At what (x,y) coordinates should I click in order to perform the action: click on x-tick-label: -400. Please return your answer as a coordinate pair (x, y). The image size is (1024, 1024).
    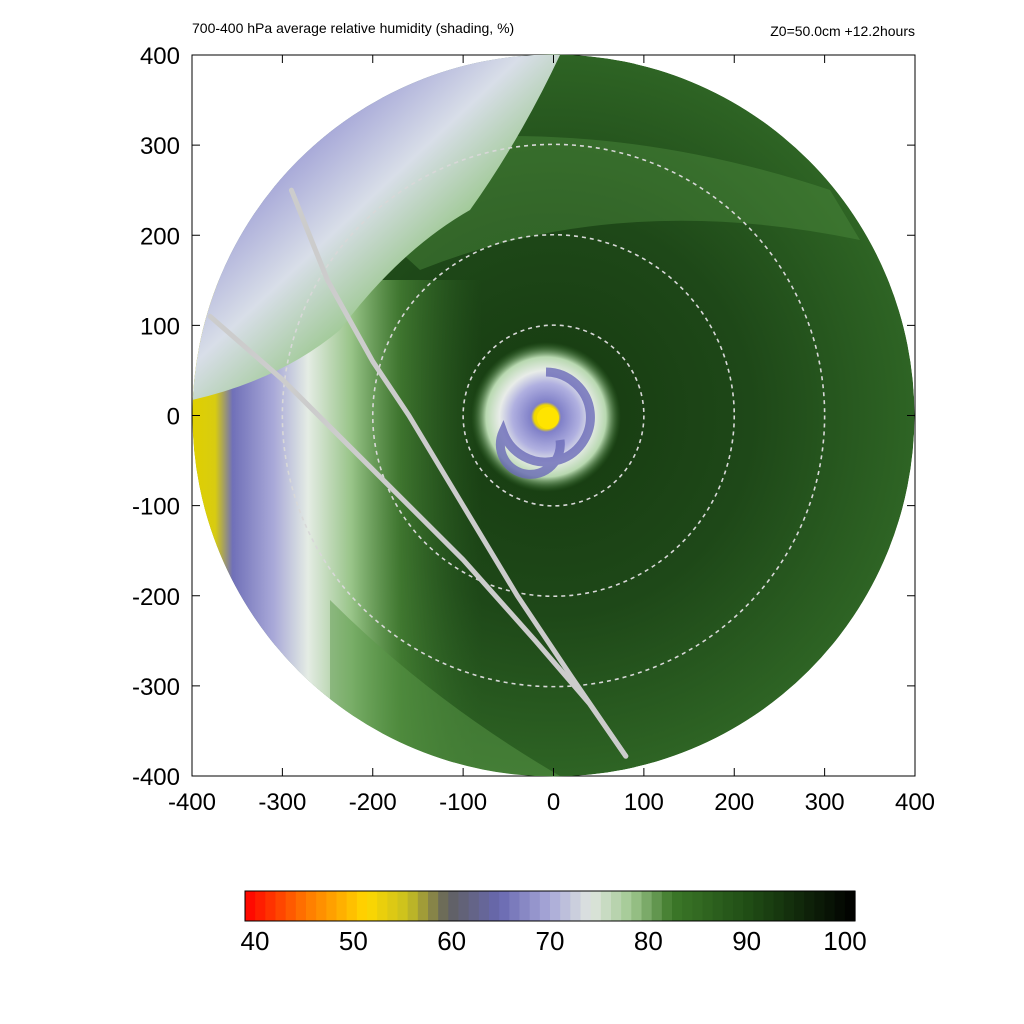
    Looking at the image, I should click on (192, 802).